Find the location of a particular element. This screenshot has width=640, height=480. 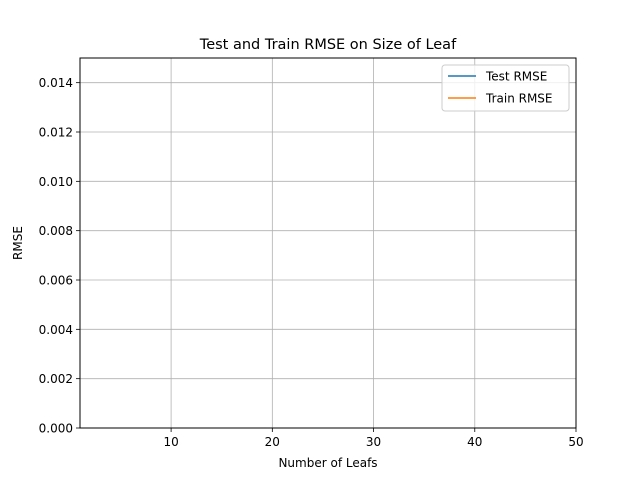

chart-title: Test and Train RMSE on Size of Leaf is located at coordinates (328, 45).